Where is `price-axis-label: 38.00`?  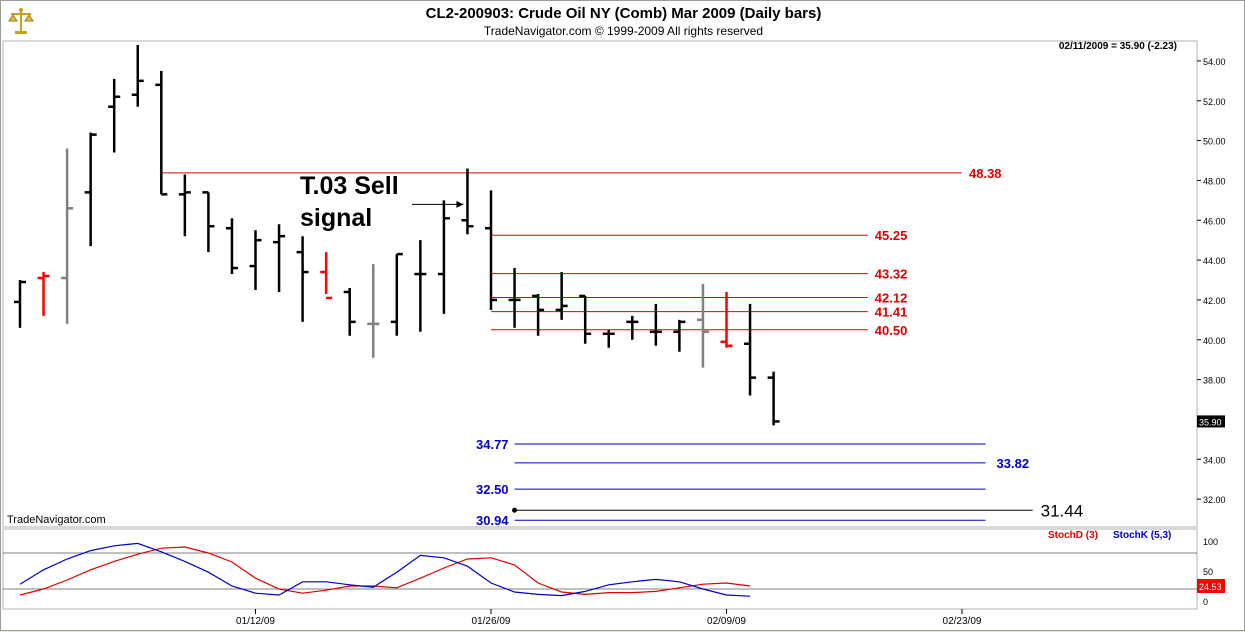 price-axis-label: 38.00 is located at coordinates (1214, 381).